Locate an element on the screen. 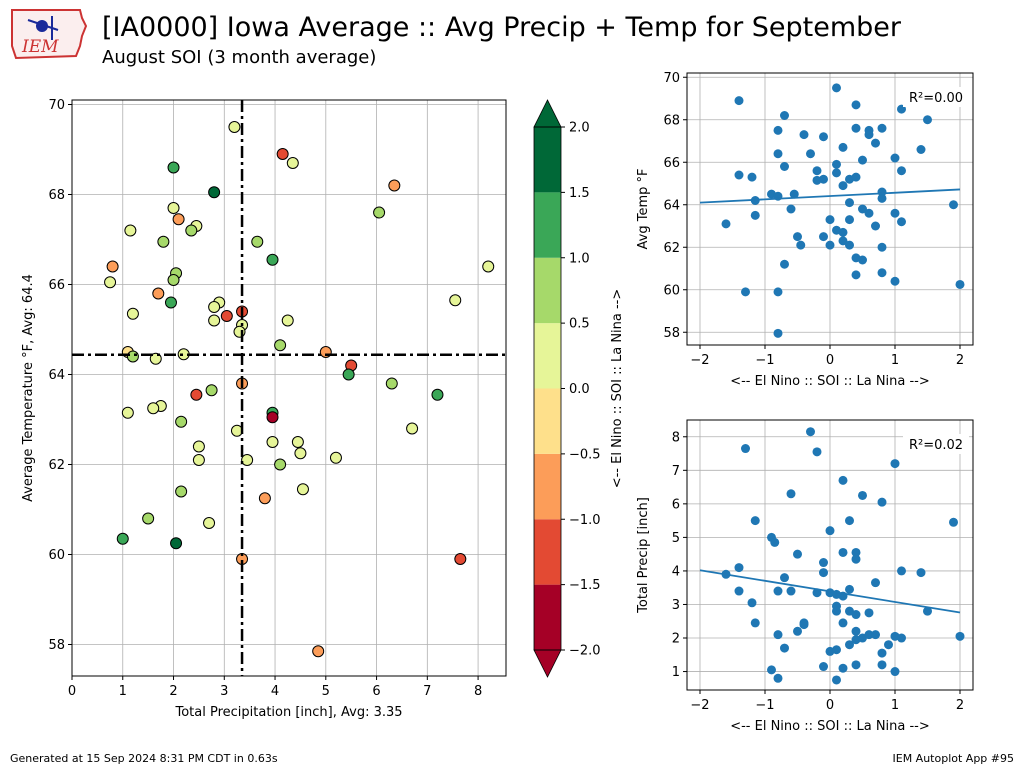 This screenshot has height=768, width=1024. colorbar-tick-label: −1.0 is located at coordinates (585, 520).